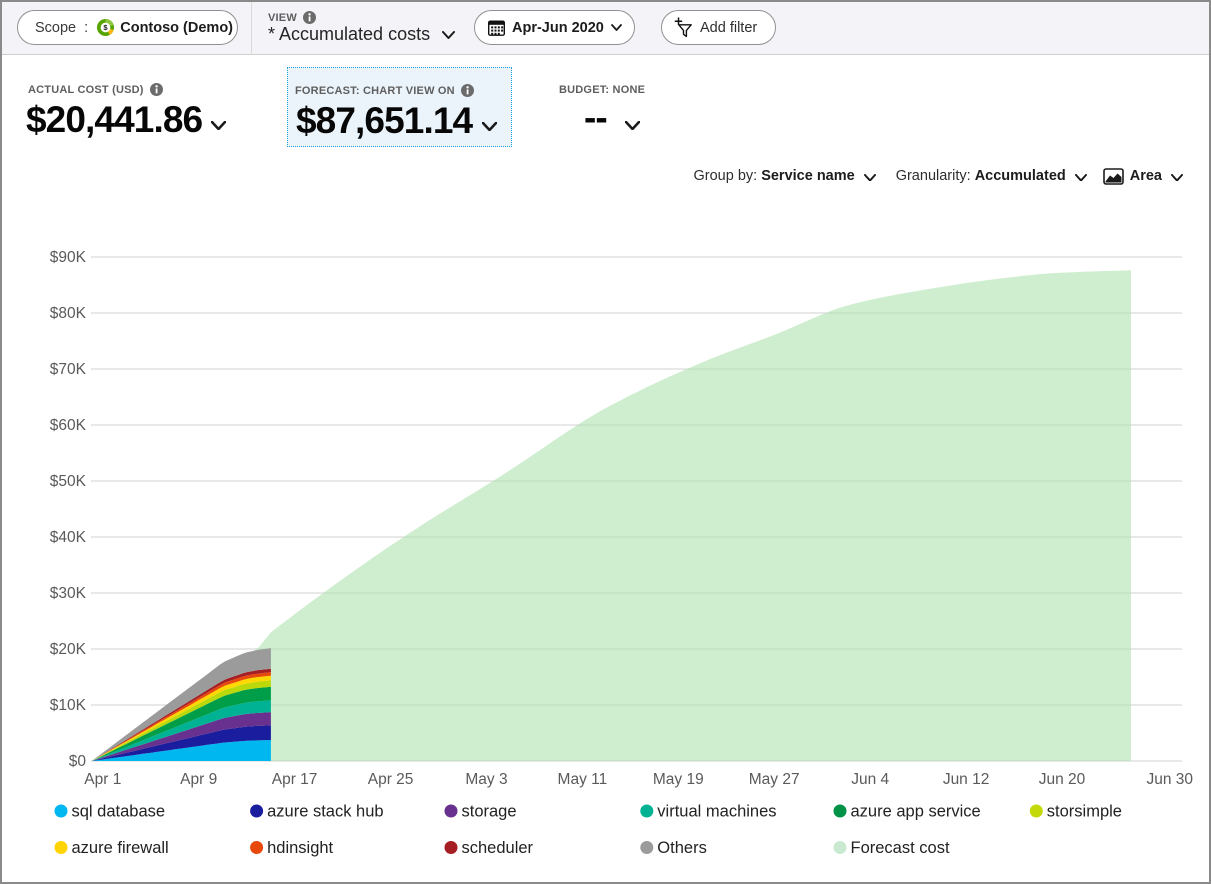  What do you see at coordinates (68, 593) in the screenshot?
I see `svg-text: $30K` at bounding box center [68, 593].